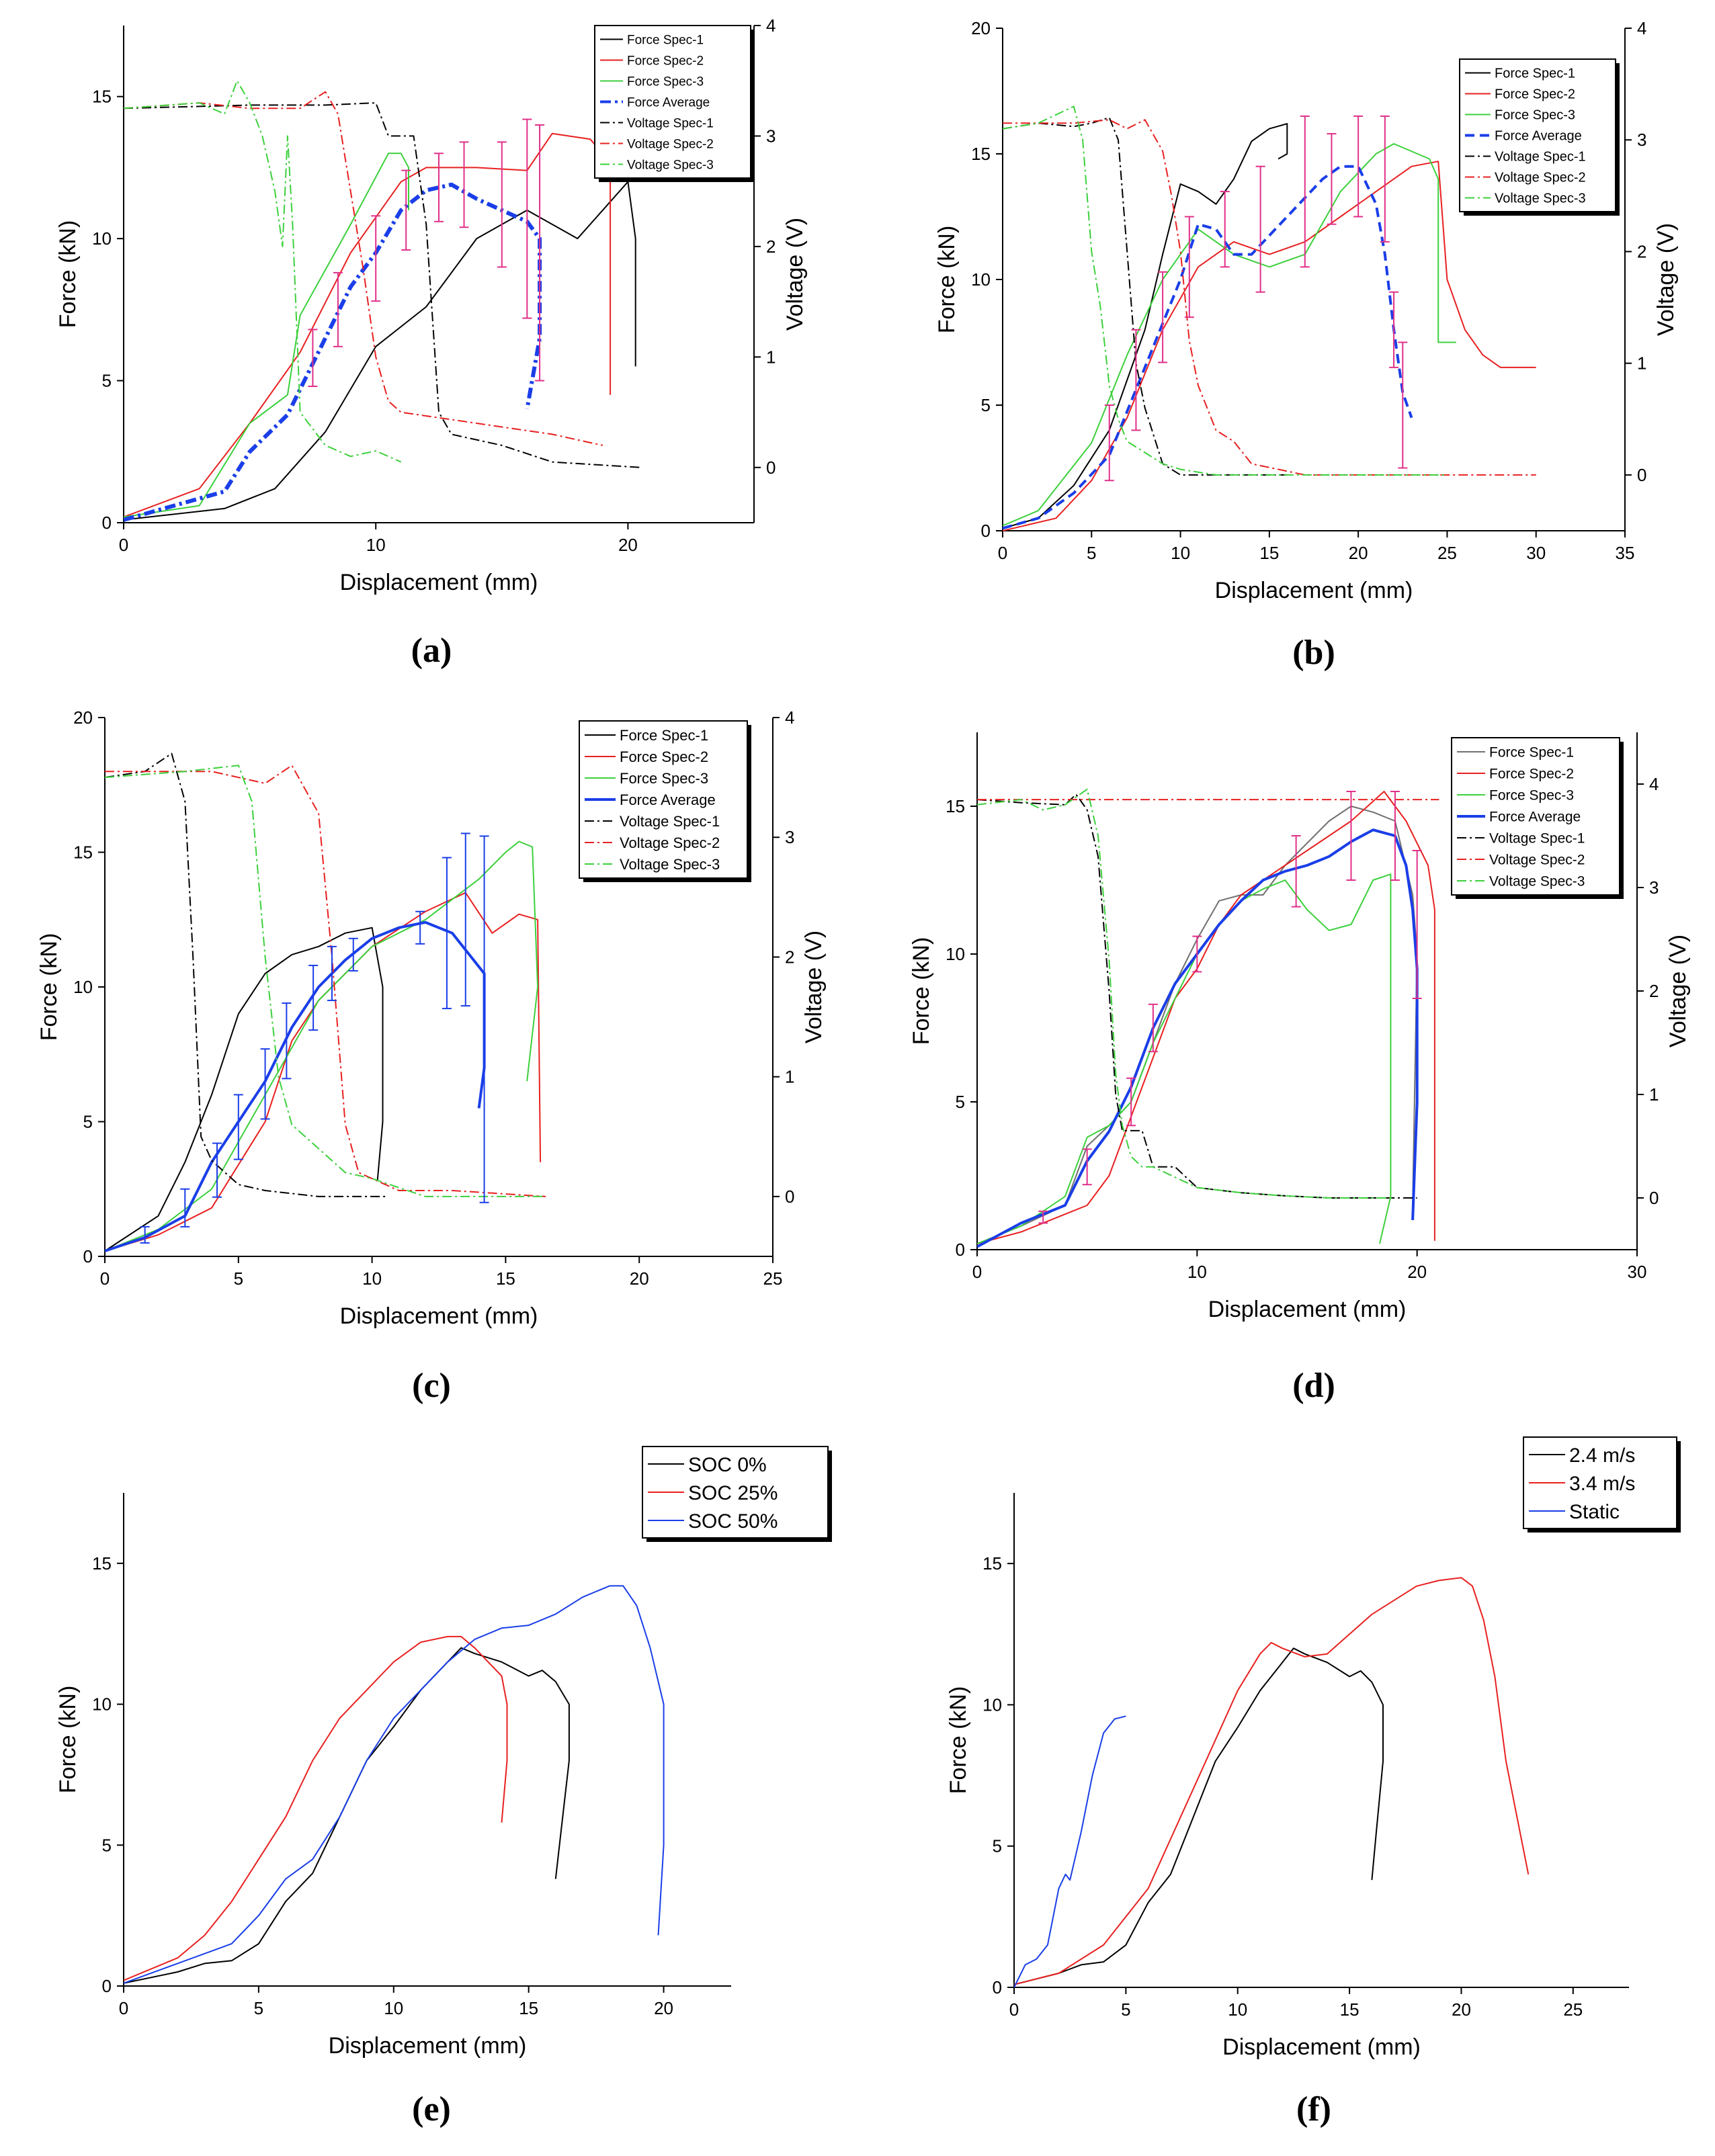  I want to click on legend-label: SOC 0%, so click(727, 1465).